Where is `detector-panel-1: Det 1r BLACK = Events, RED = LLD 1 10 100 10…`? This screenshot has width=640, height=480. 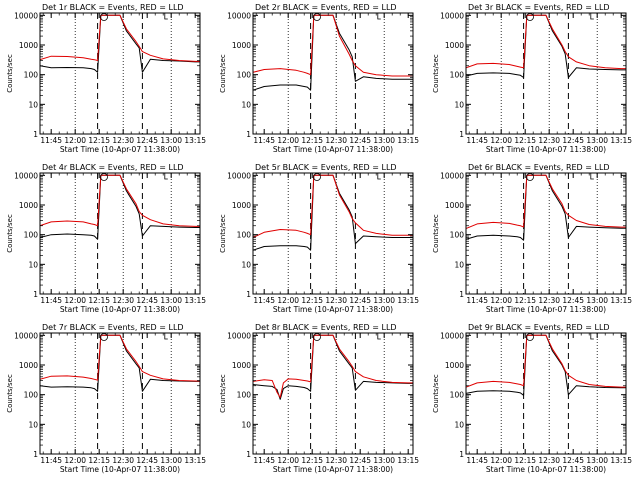 detector-panel-1: Det 1r BLACK = Events, RED = LLD 1 10 100 10… is located at coordinates (106, 78).